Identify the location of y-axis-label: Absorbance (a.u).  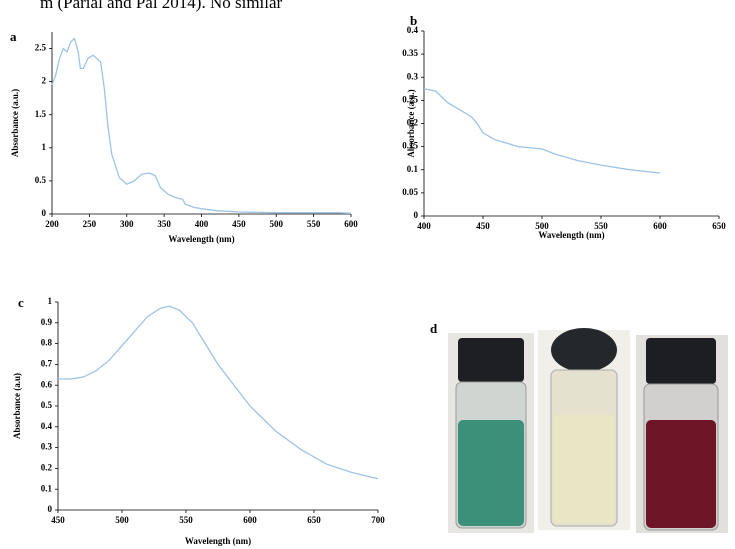
(17, 406).